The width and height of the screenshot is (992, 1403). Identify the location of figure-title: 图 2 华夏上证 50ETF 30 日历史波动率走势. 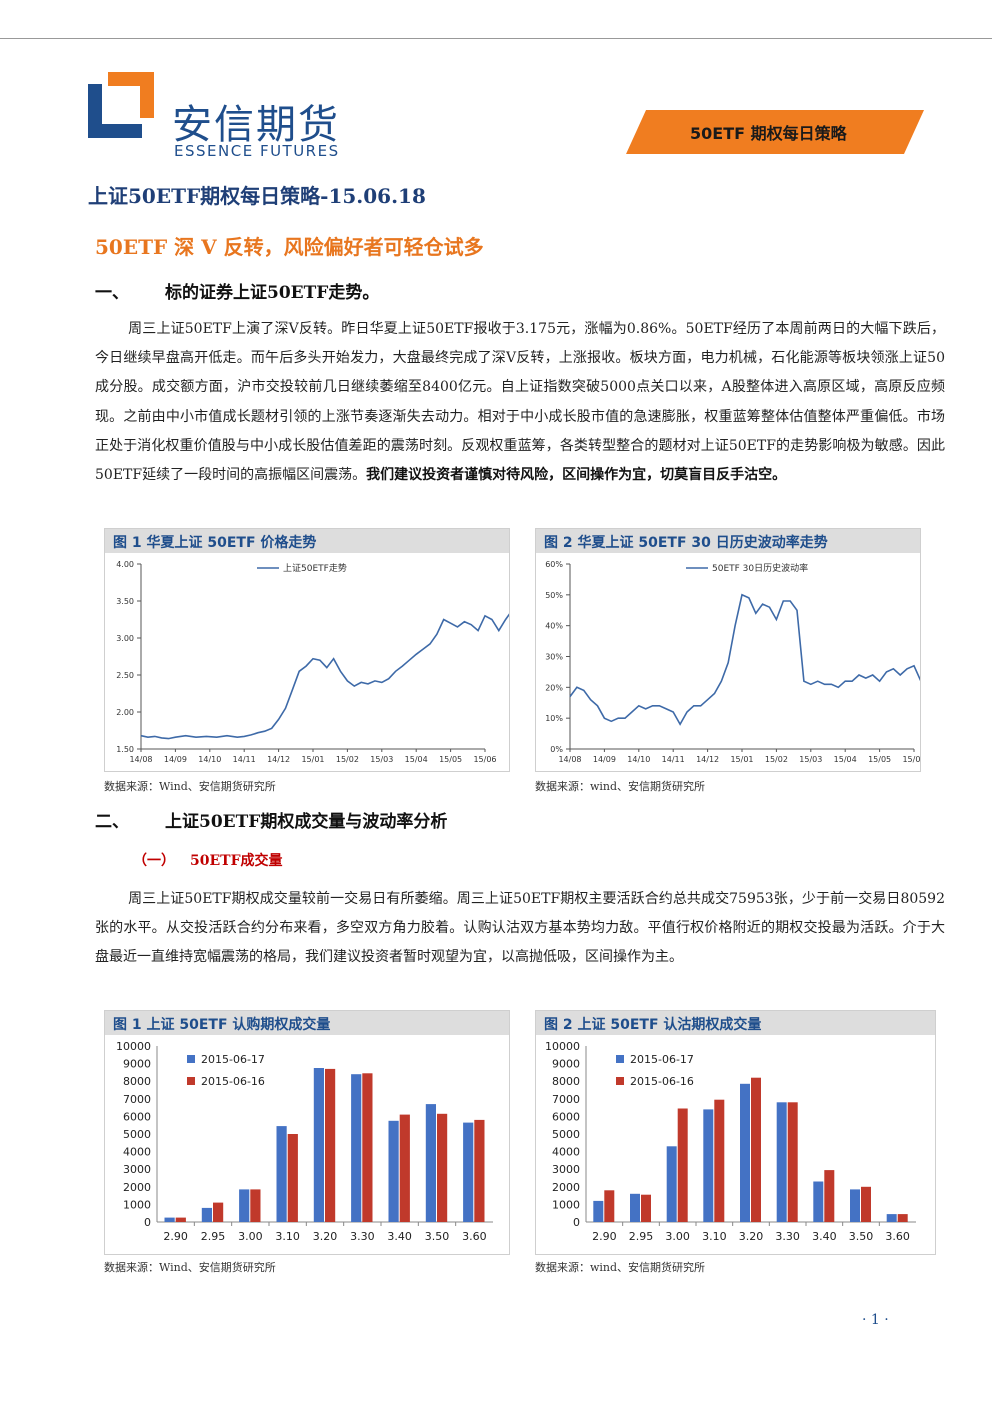
(686, 543).